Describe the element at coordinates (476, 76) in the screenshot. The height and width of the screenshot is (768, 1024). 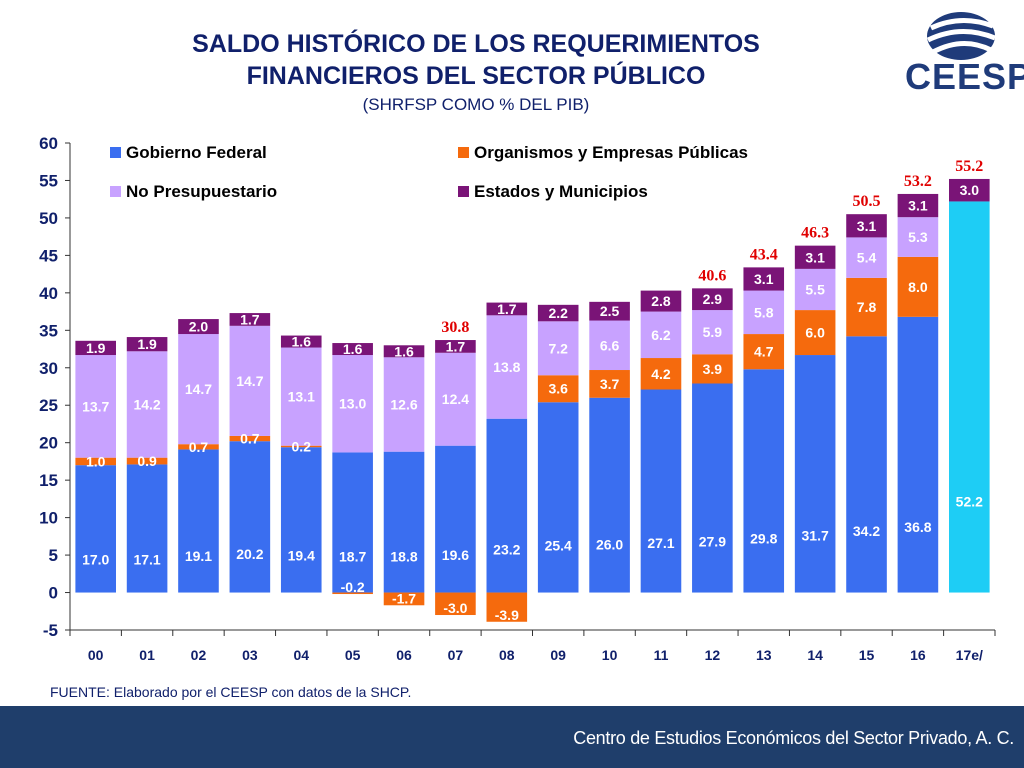
I see `chart-title-line-2: FINANCIEROS DEL SECTOR PÚBLICO` at that location.